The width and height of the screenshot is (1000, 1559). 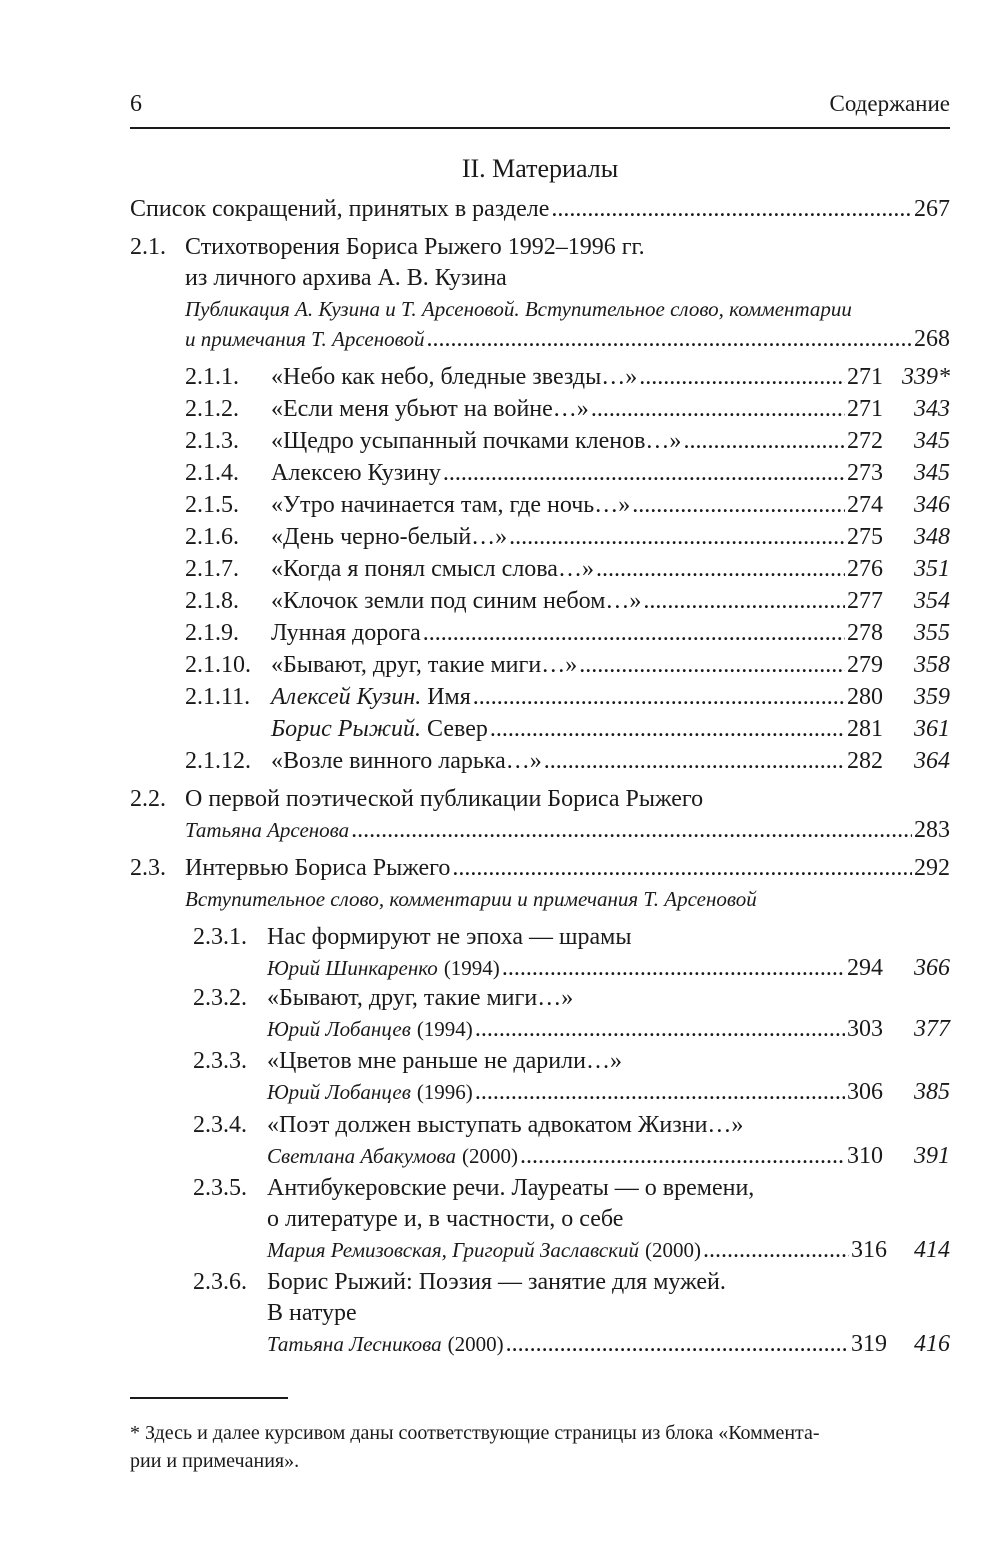 What do you see at coordinates (218, 665) in the screenshot?
I see `item-number: 2.1.10.` at bounding box center [218, 665].